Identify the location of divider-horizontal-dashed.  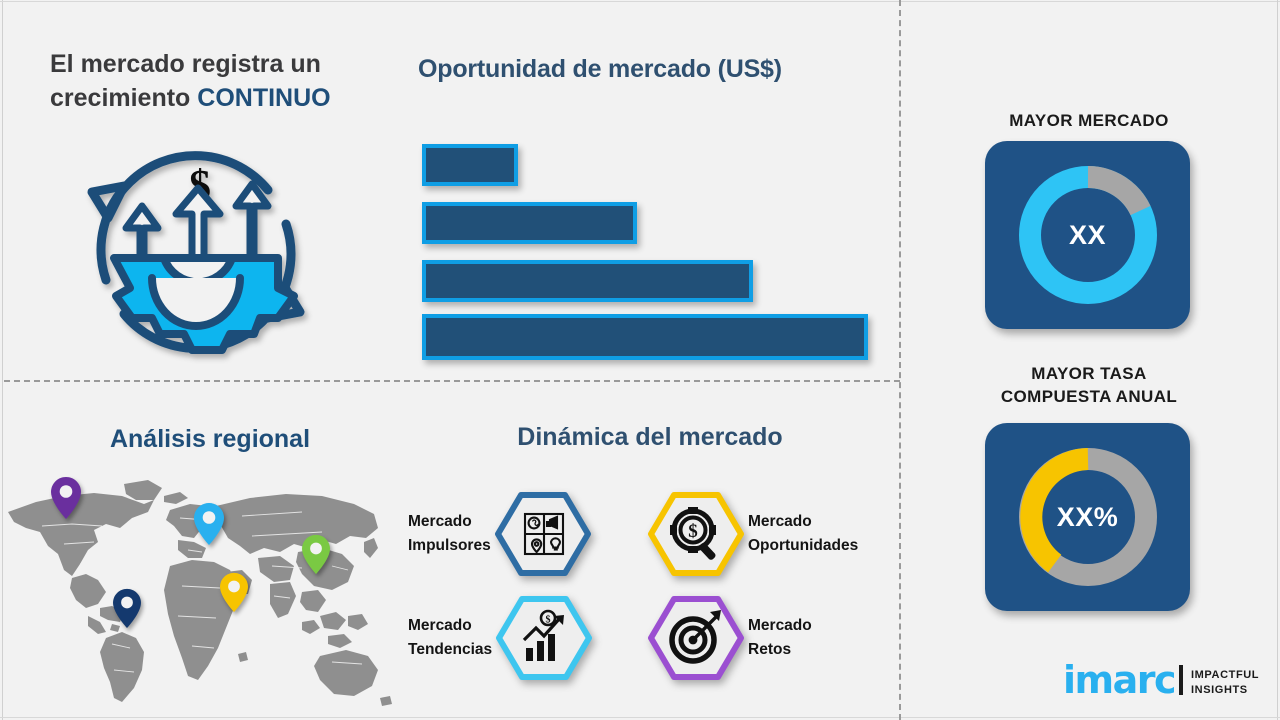
(452, 381).